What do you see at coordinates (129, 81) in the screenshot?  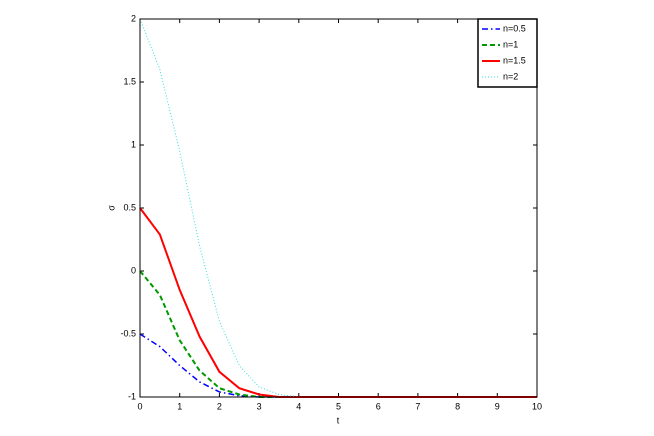 I see `y-tick-label: 1.5` at bounding box center [129, 81].